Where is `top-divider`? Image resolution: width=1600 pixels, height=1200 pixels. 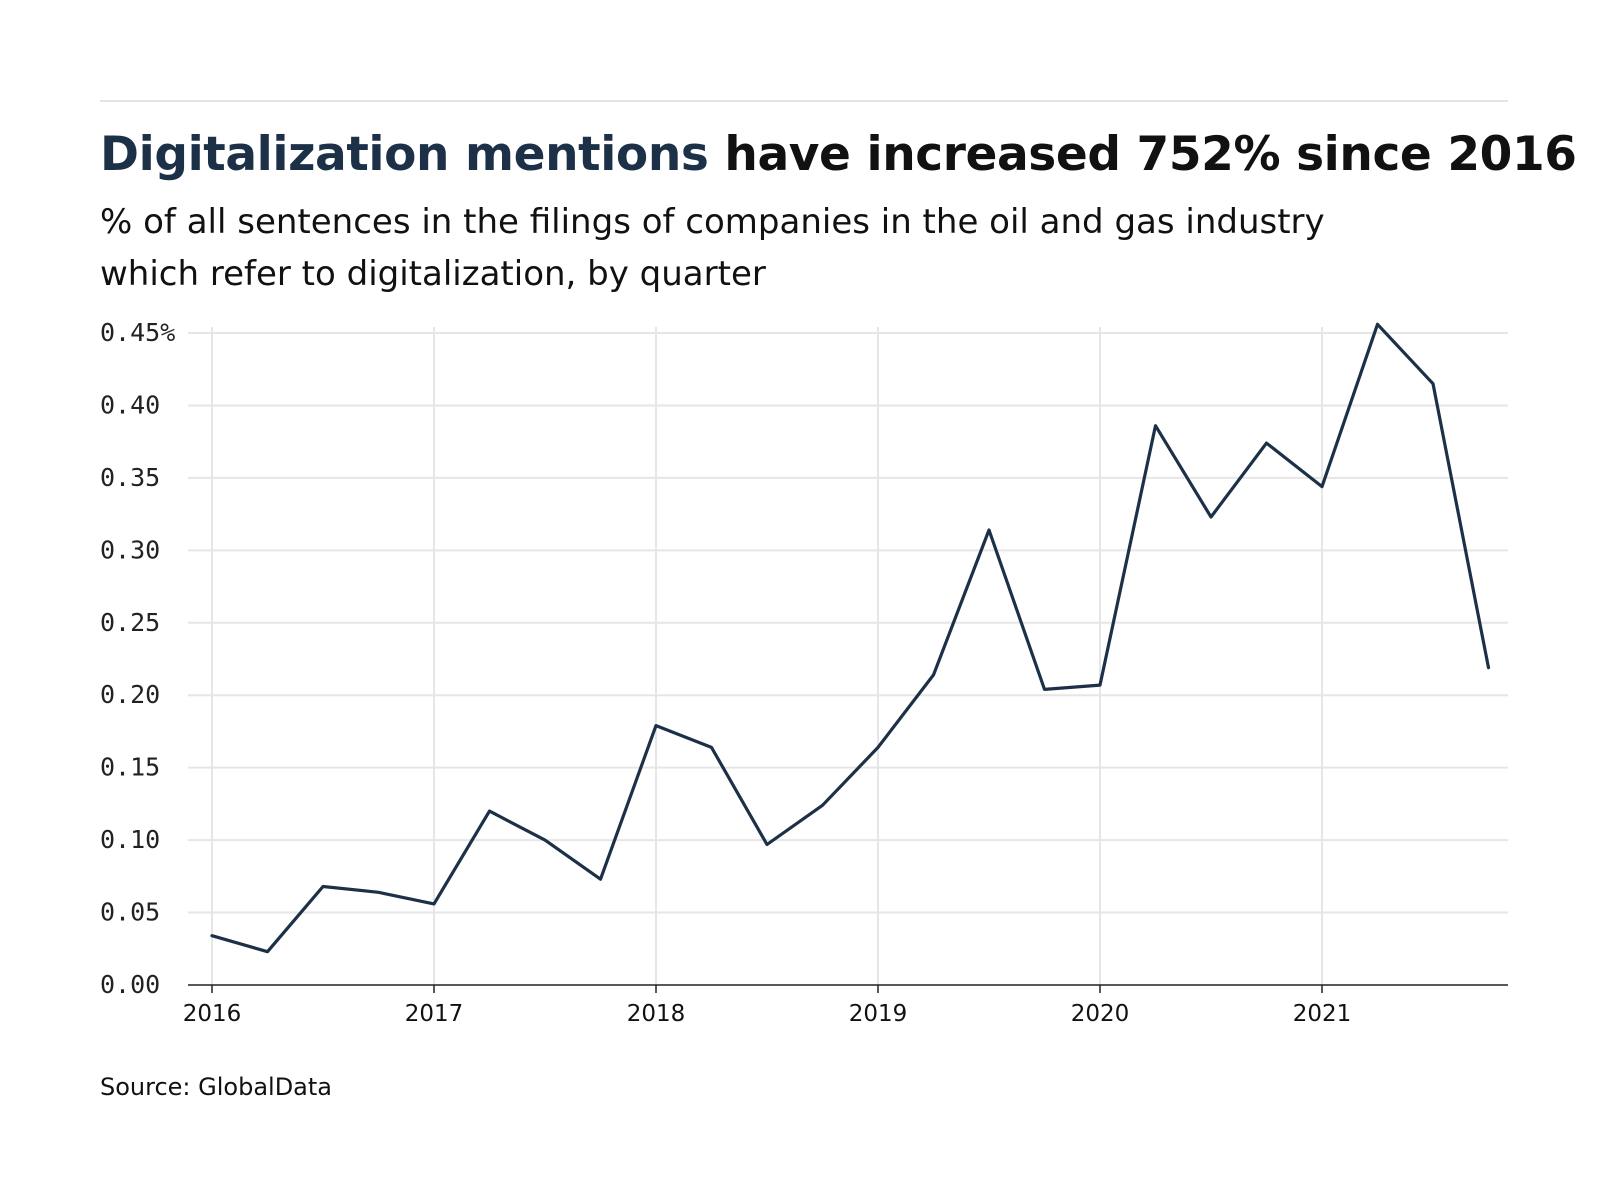
top-divider is located at coordinates (804, 101).